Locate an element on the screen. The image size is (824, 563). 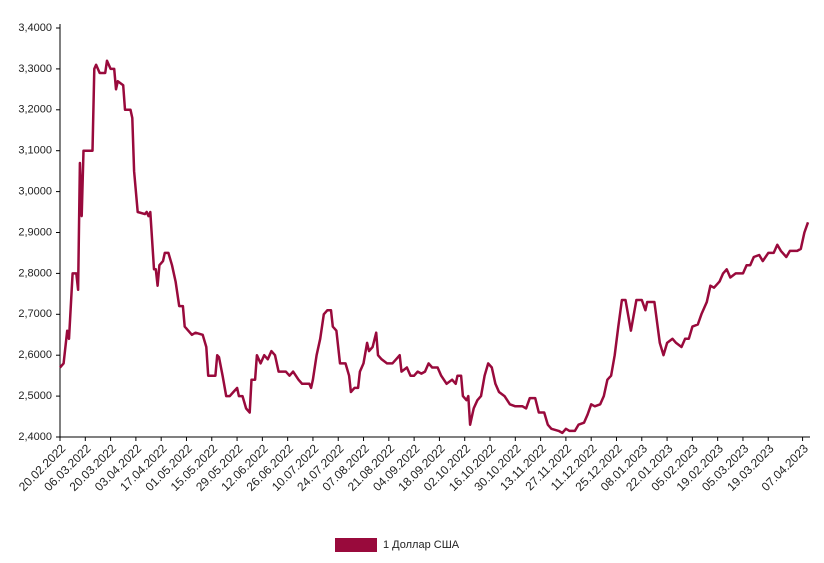
y-tick-label: 3,3000 is located at coordinates (35, 69).